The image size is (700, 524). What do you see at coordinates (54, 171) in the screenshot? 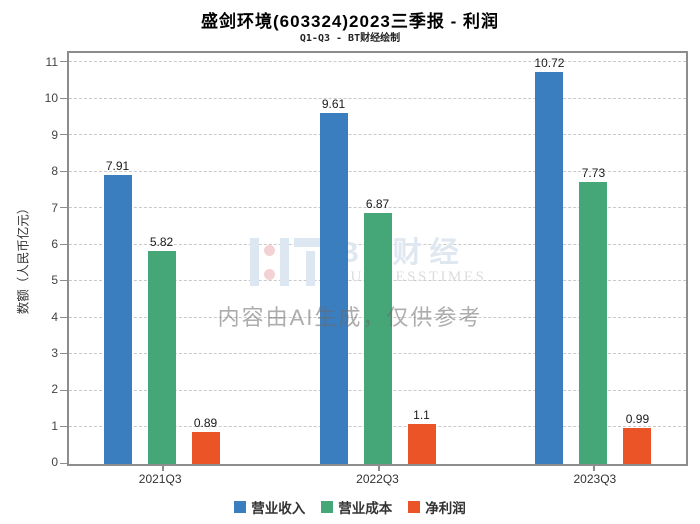
I see `y-tick-label: 8` at bounding box center [54, 171].